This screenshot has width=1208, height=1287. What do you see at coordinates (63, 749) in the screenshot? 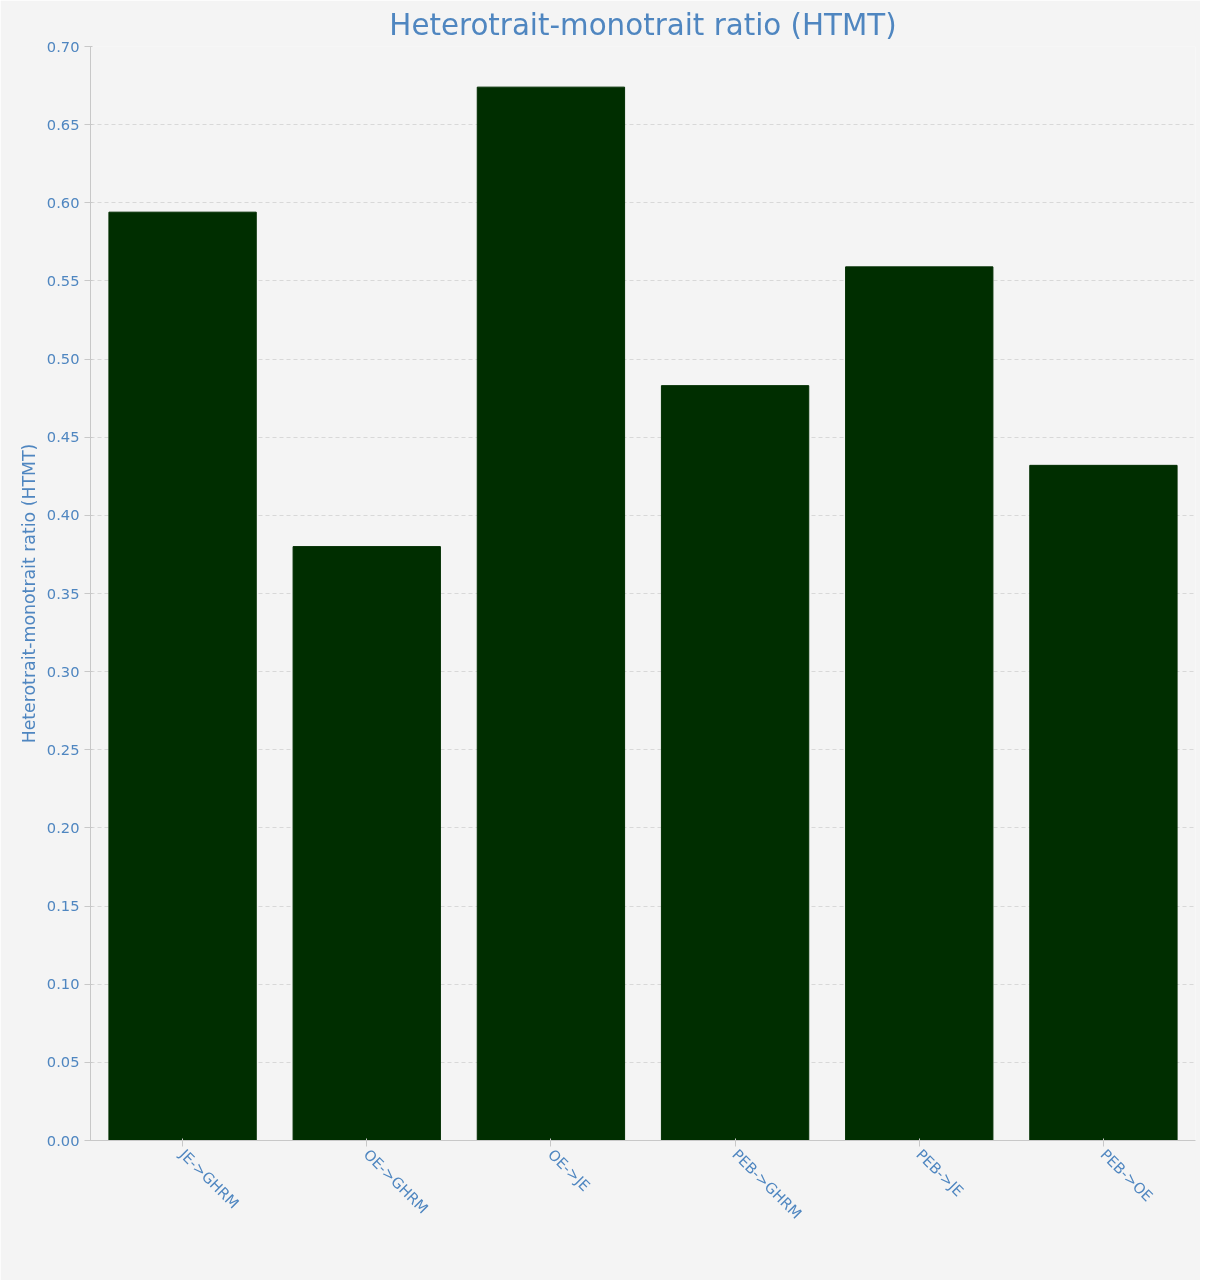
I see `y-tick-label: 0.25` at bounding box center [63, 749].